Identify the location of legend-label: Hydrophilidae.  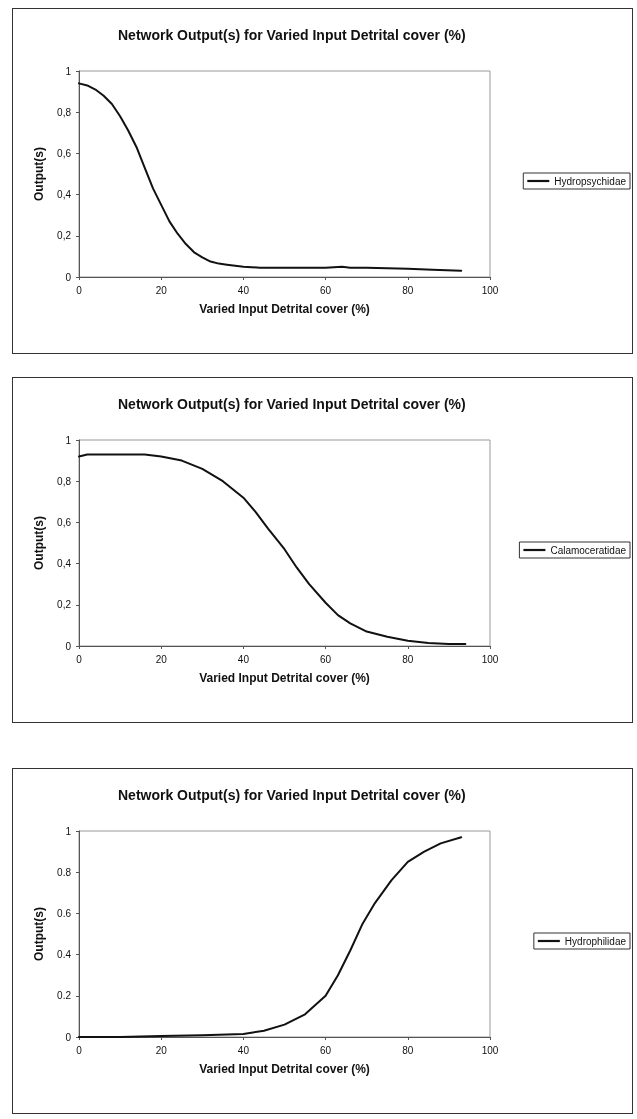
(595, 941).